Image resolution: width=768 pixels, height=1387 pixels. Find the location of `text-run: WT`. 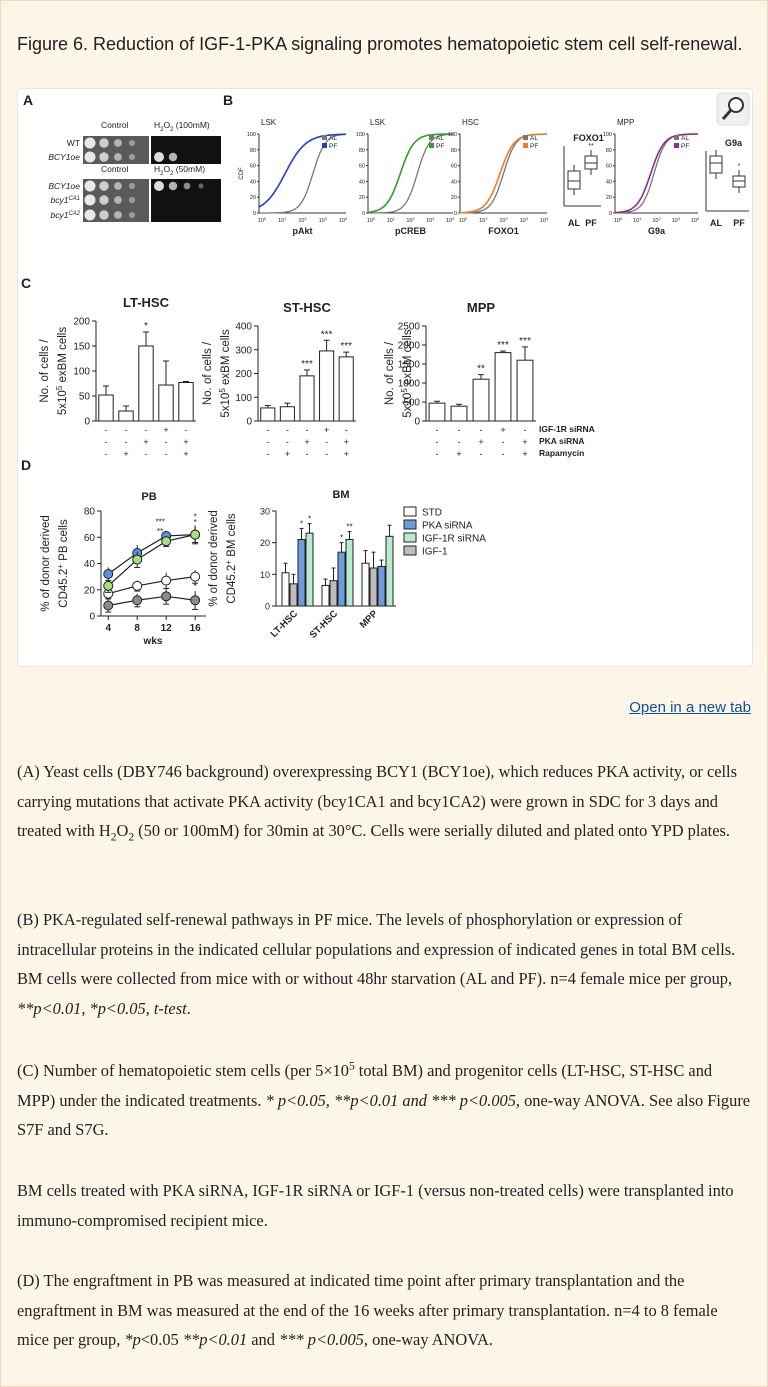

text-run: WT is located at coordinates (73, 143).